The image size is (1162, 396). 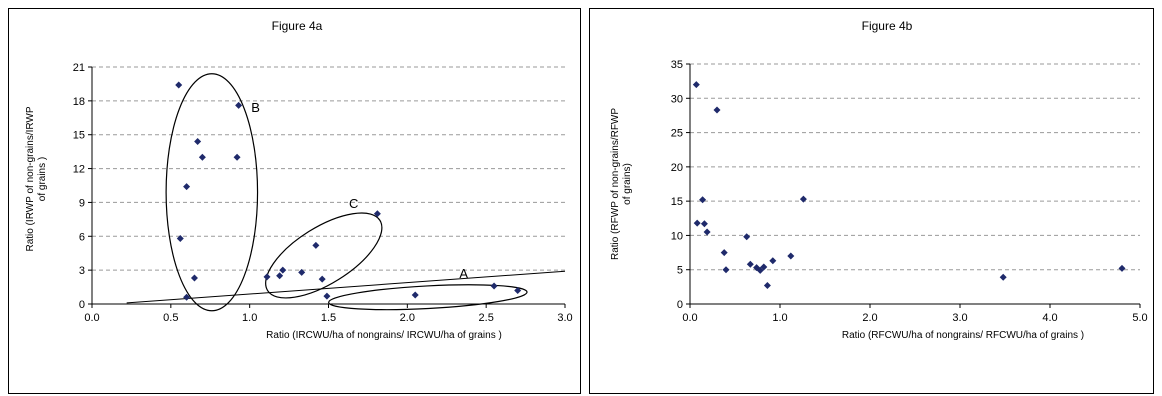 I want to click on figure-4a-y-tick-label: 12, so click(x=79, y=170).